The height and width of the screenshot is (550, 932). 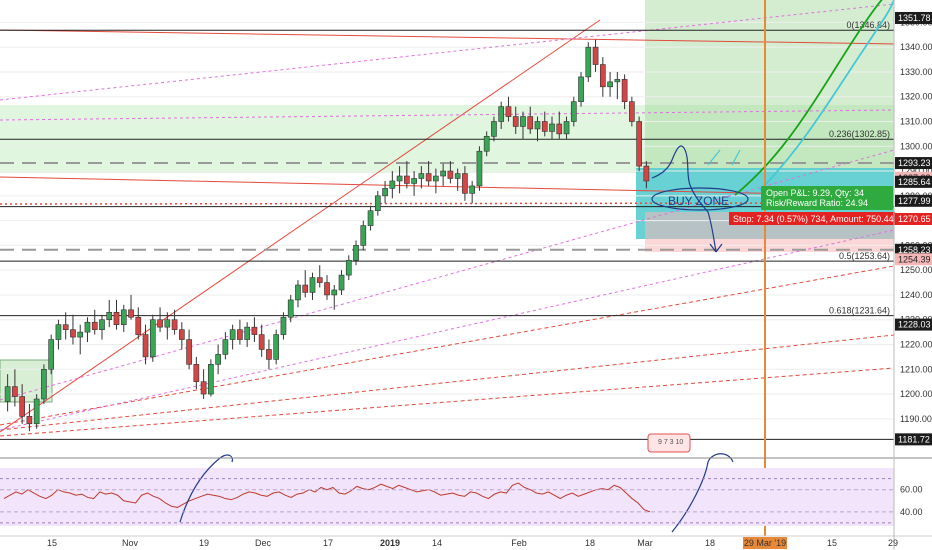 What do you see at coordinates (52, 543) in the screenshot?
I see `x-tick-label: 15` at bounding box center [52, 543].